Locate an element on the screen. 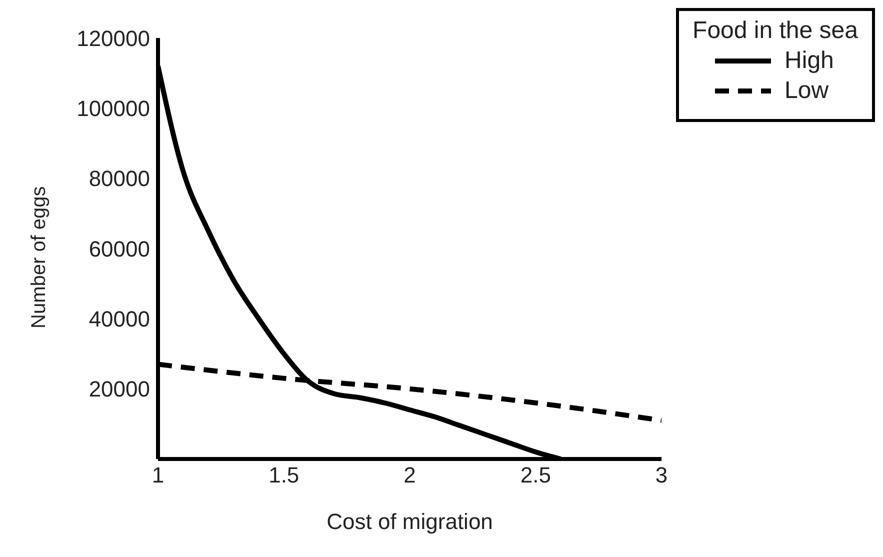  legend-label: High is located at coordinates (809, 61).